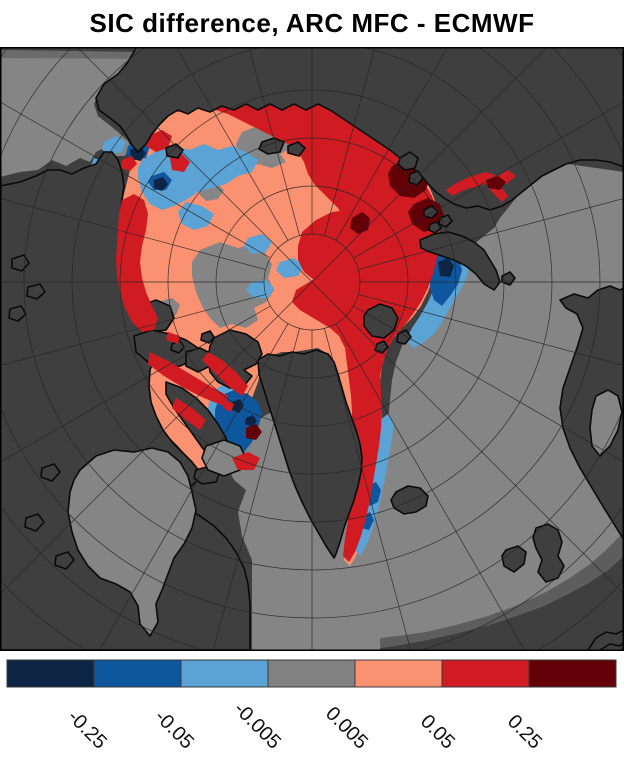 The height and width of the screenshot is (762, 624). I want to click on hudson-bay, so click(132, 542).